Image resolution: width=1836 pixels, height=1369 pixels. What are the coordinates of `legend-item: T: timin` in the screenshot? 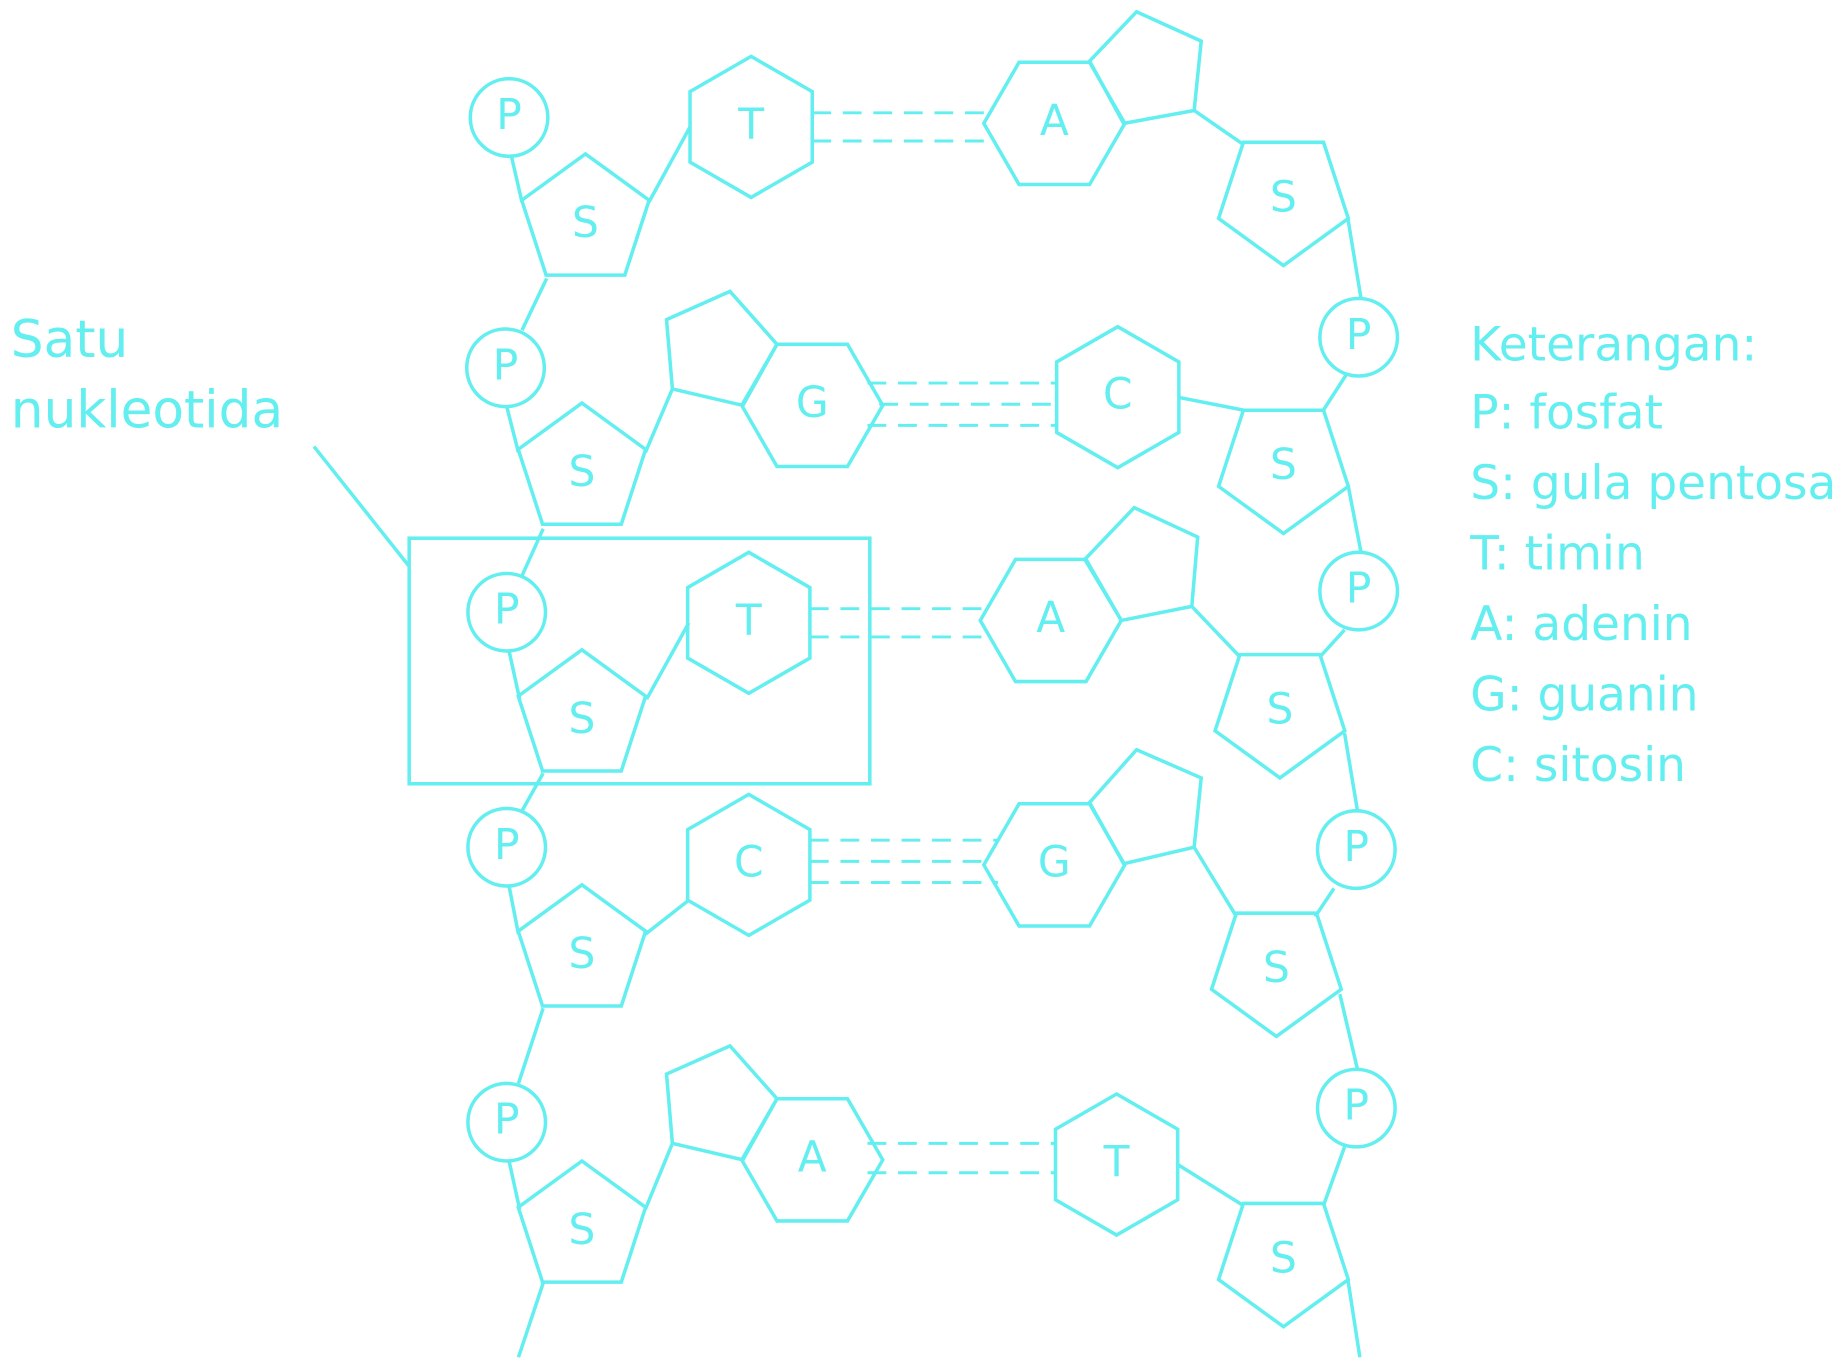 It's located at (1556, 554).